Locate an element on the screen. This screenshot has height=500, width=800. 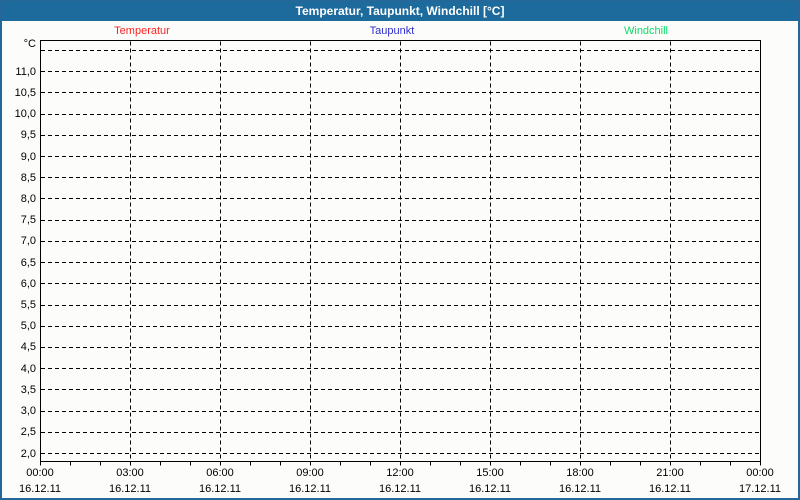
x-time-label: 18:00 is located at coordinates (580, 473).